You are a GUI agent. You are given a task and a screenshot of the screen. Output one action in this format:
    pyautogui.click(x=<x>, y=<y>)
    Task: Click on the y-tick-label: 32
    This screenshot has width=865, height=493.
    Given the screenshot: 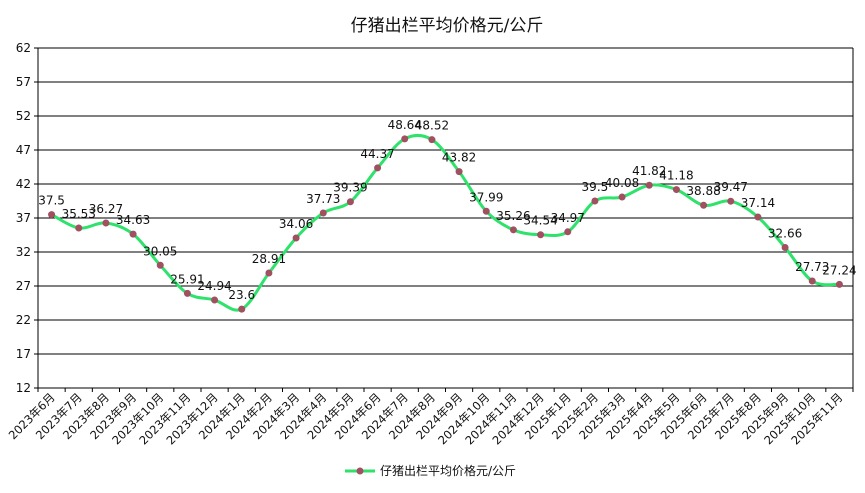 What is the action you would take?
    pyautogui.click(x=23, y=252)
    